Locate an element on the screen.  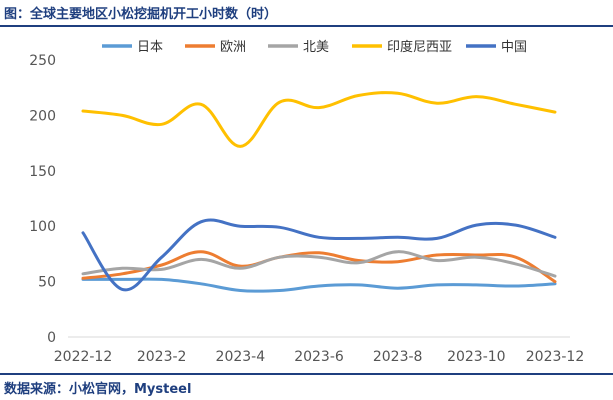
x-tick-label: 2023-4 is located at coordinates (241, 357).